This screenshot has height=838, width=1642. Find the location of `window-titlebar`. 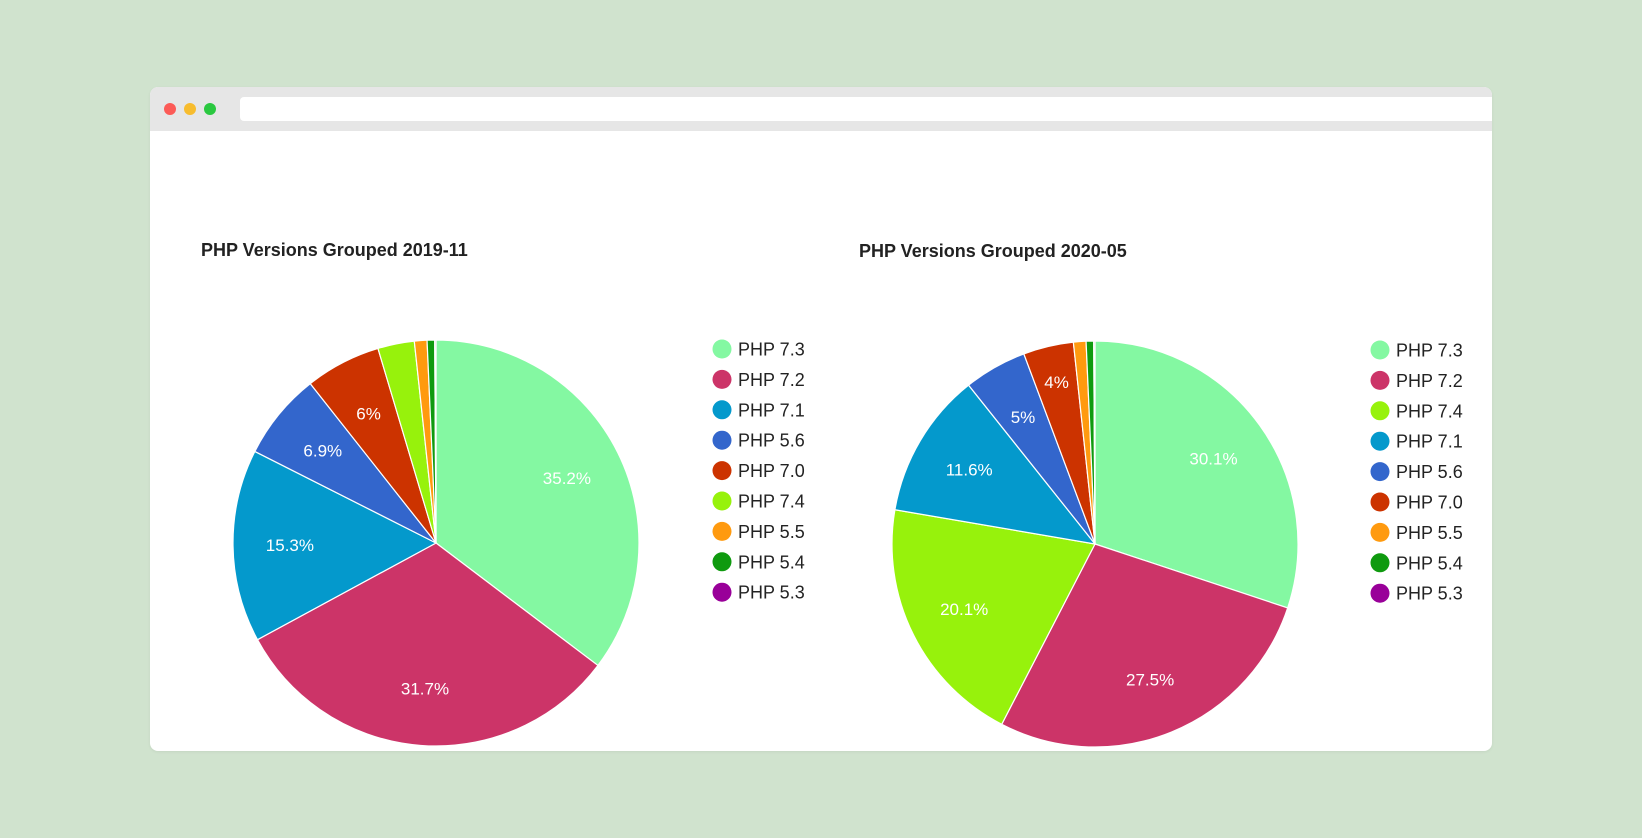

window-titlebar is located at coordinates (821, 109).